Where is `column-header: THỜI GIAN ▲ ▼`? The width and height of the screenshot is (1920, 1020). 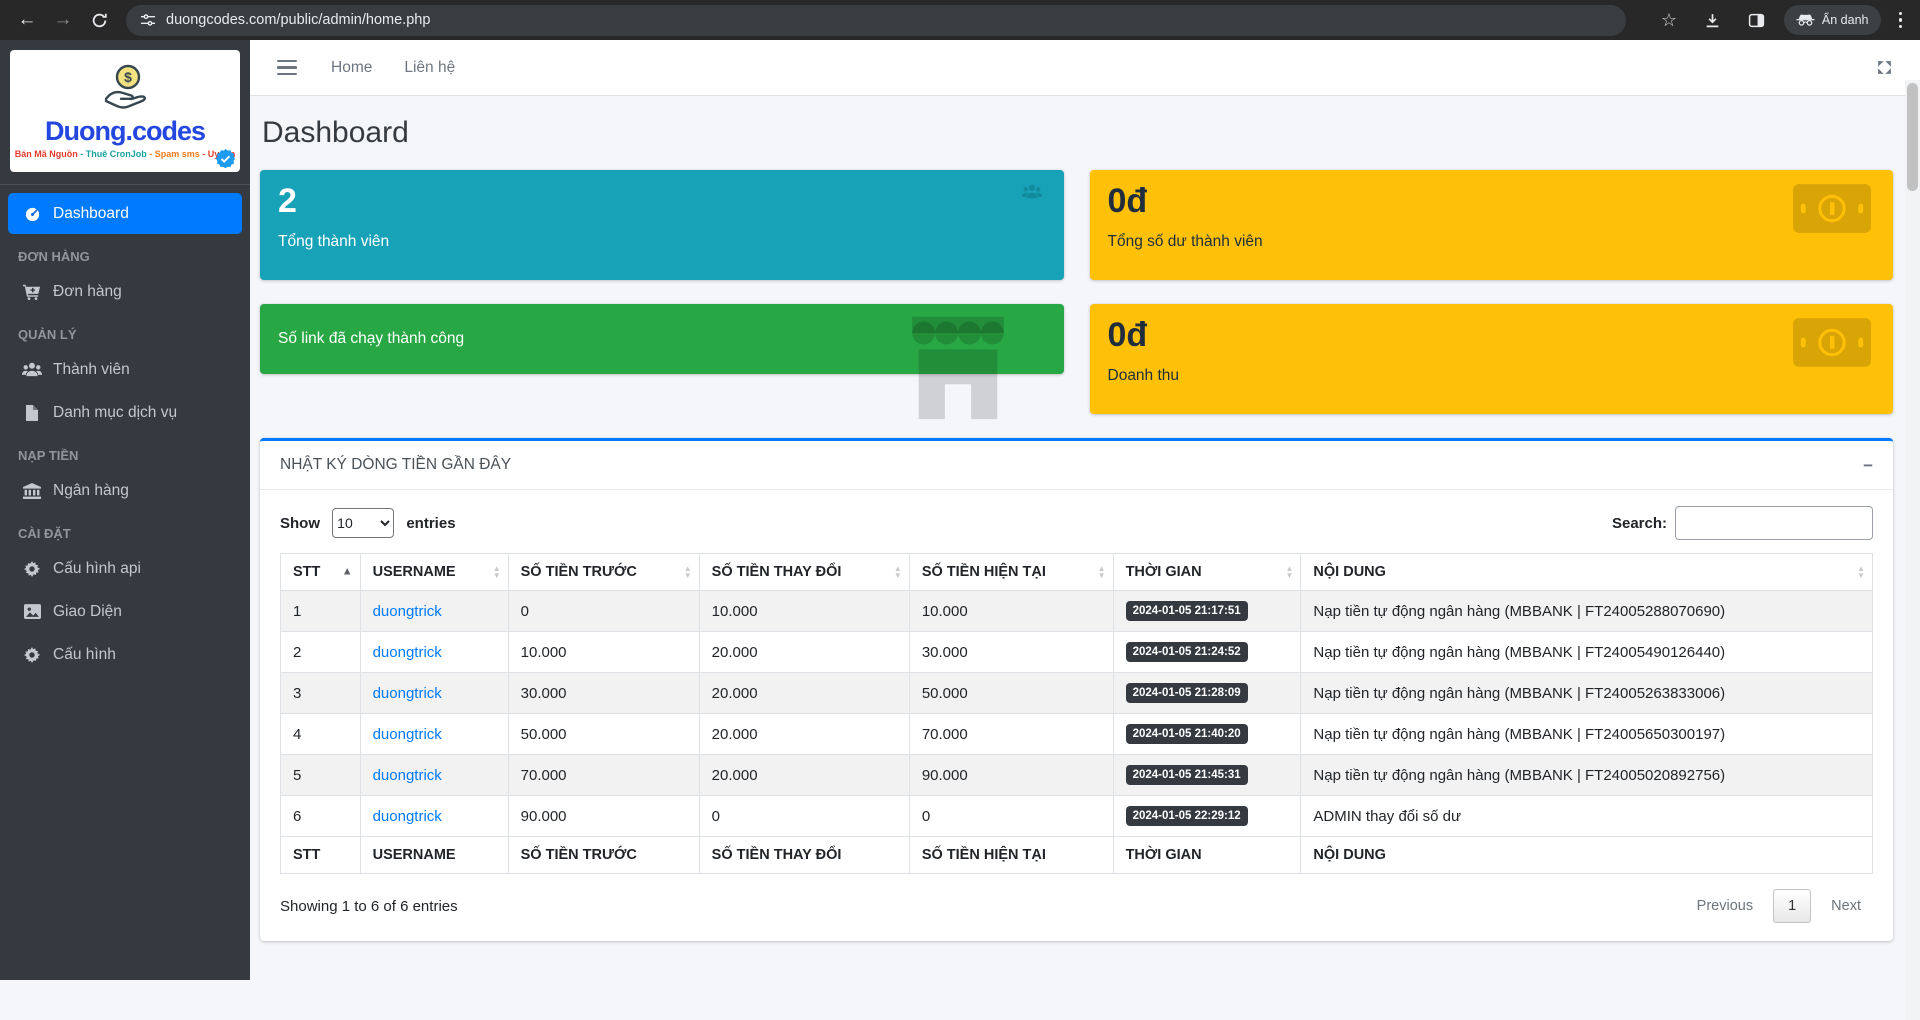
column-header: THỜI GIAN ▲ ▼ is located at coordinates (1207, 572).